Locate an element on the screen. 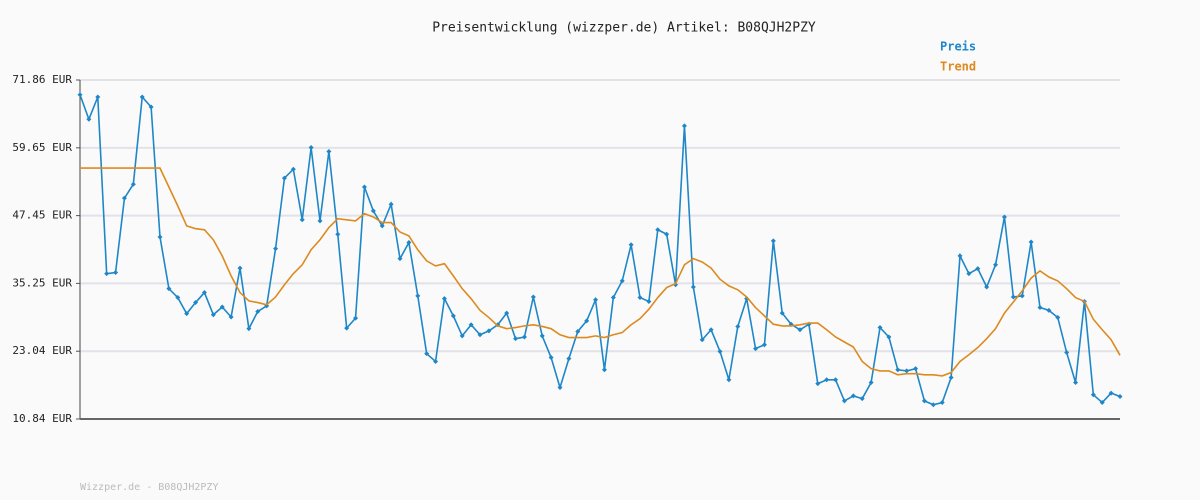  y-tick-label: 23.04 EUR is located at coordinates (42, 350).